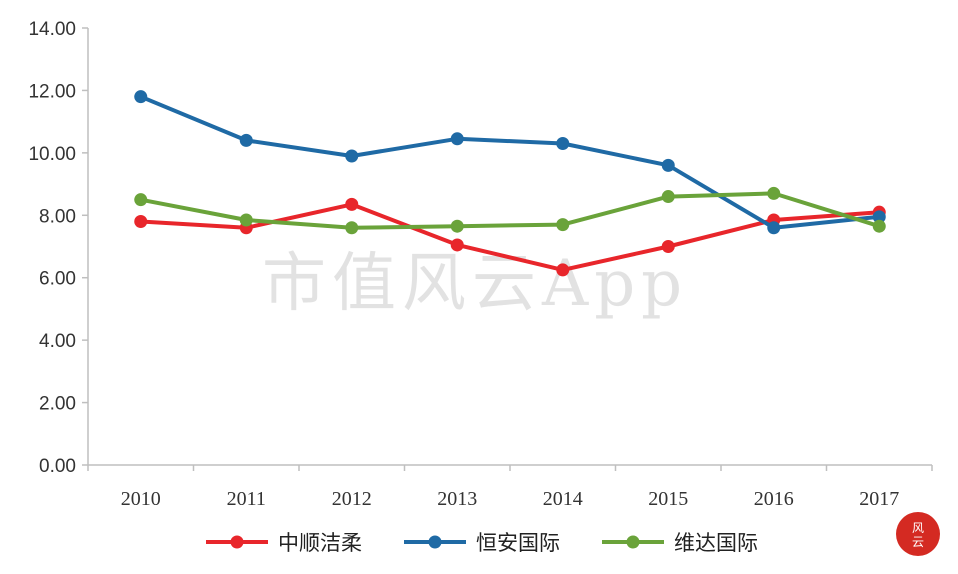 This screenshot has height=574, width=958. I want to click on legend-item: 维达国际, so click(680, 543).